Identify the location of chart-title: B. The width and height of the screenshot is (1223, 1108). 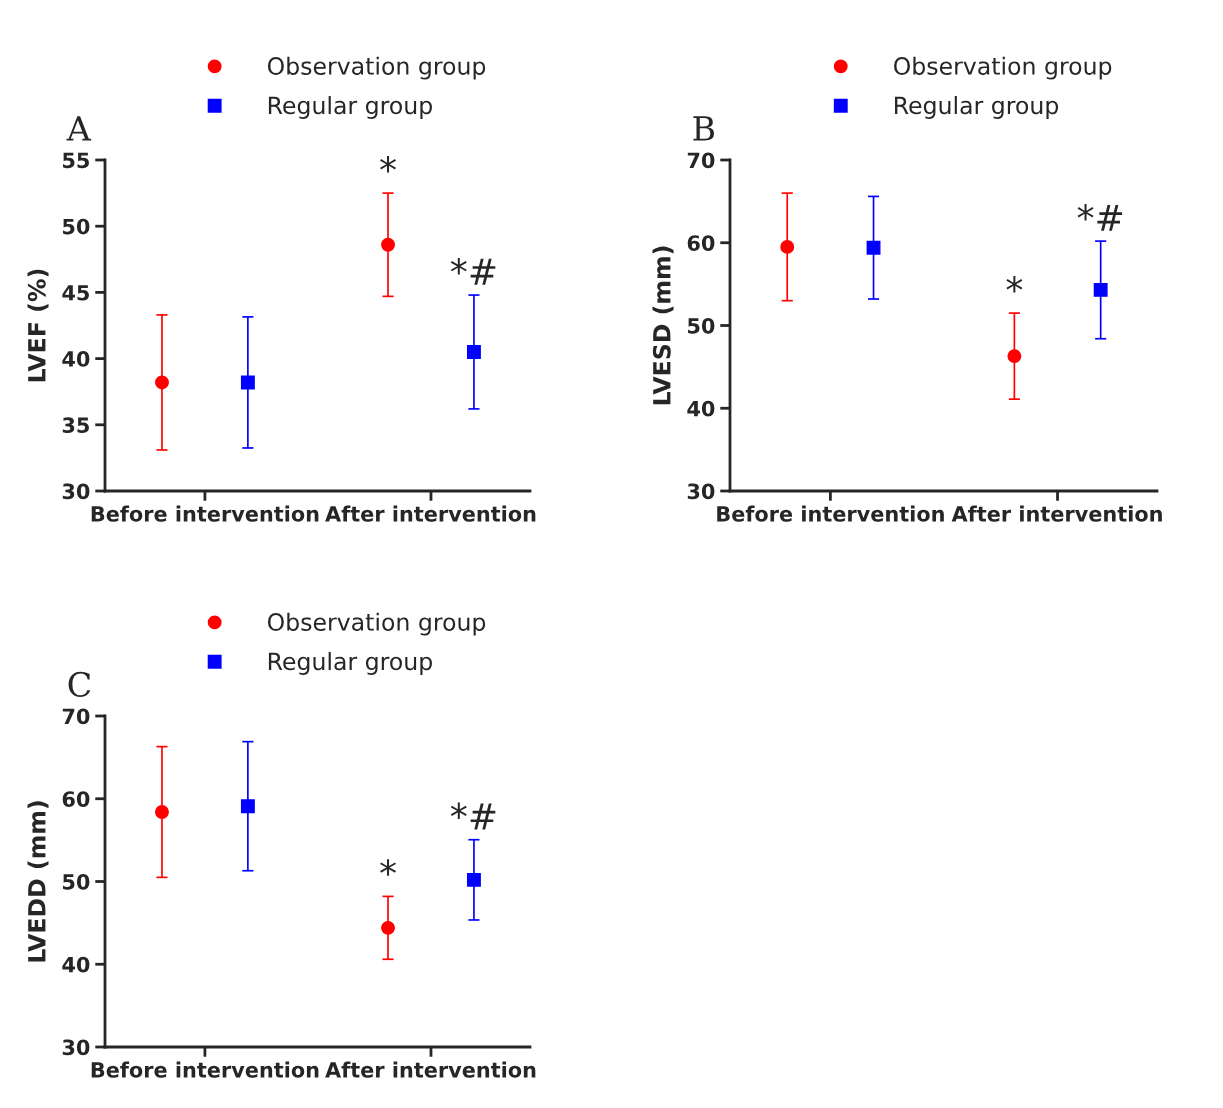
(704, 128).